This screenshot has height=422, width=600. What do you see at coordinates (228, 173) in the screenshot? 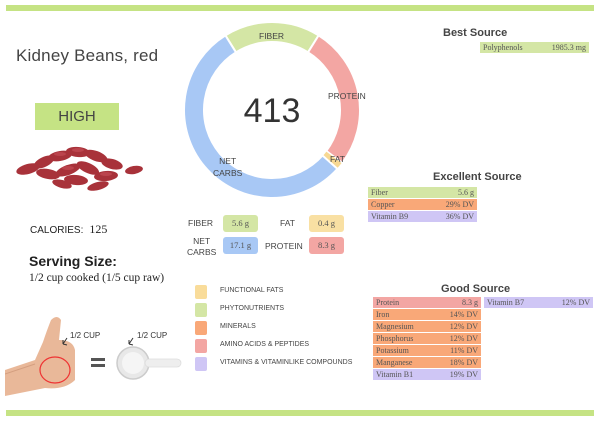
I see `donut-label-carbs: CARBS` at bounding box center [228, 173].